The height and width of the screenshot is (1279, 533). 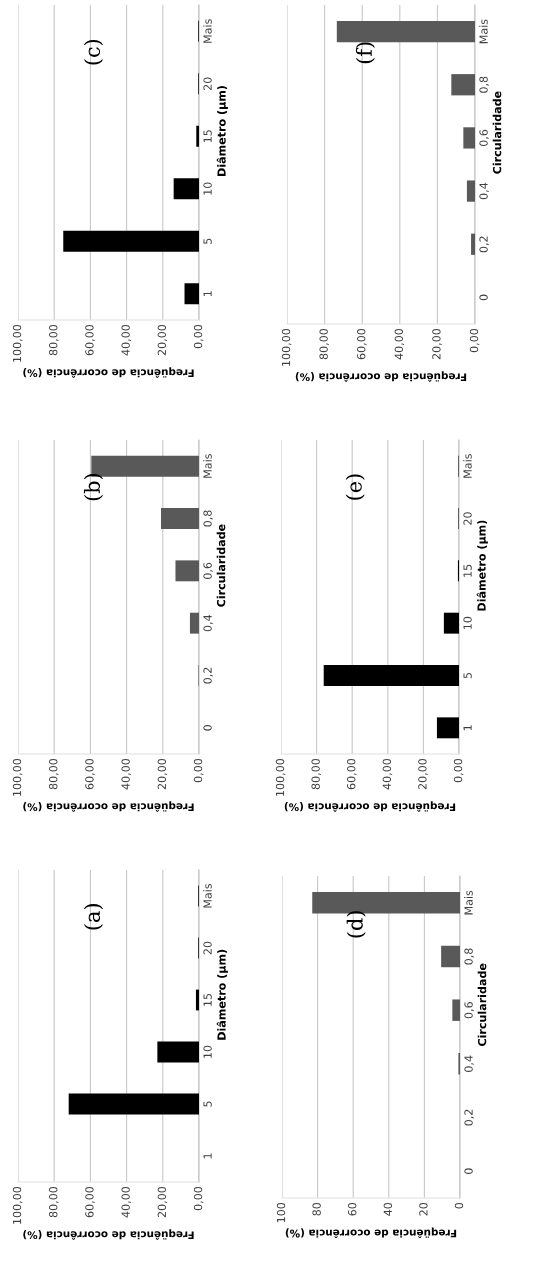 What do you see at coordinates (281, 1212) in the screenshot?
I see `x-tick-label: 100` at bounding box center [281, 1212].